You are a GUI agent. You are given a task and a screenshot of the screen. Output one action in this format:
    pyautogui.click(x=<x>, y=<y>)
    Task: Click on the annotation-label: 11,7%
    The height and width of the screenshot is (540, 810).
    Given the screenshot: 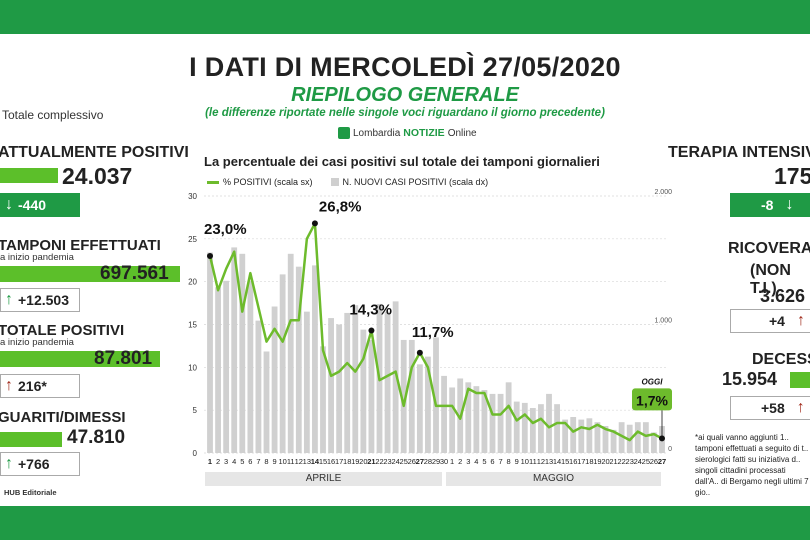 What is the action you would take?
    pyautogui.click(x=433, y=332)
    